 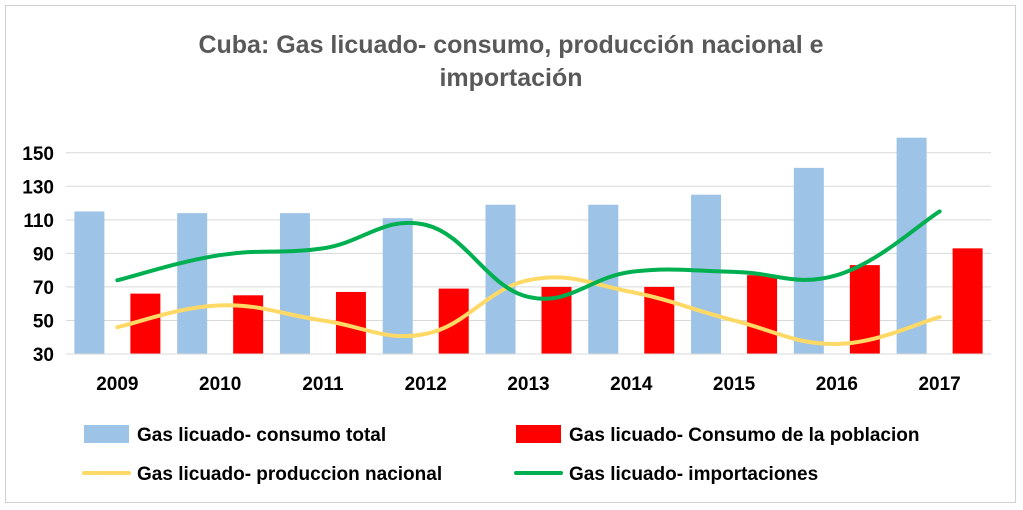 I want to click on x-tick-label: 2016, so click(x=837, y=384).